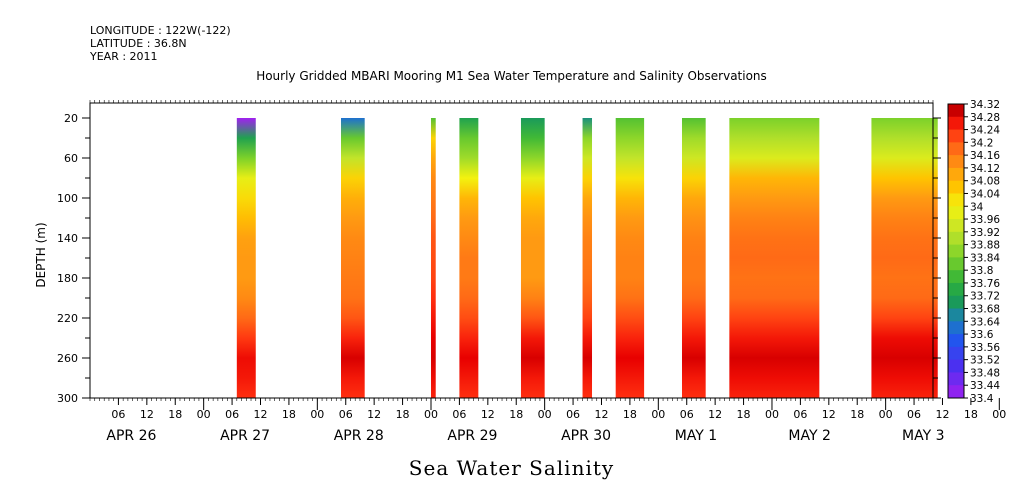 The height and width of the screenshot is (504, 1009). Describe the element at coordinates (985, 246) in the screenshot. I see `colorbar-label: 33.88` at that location.